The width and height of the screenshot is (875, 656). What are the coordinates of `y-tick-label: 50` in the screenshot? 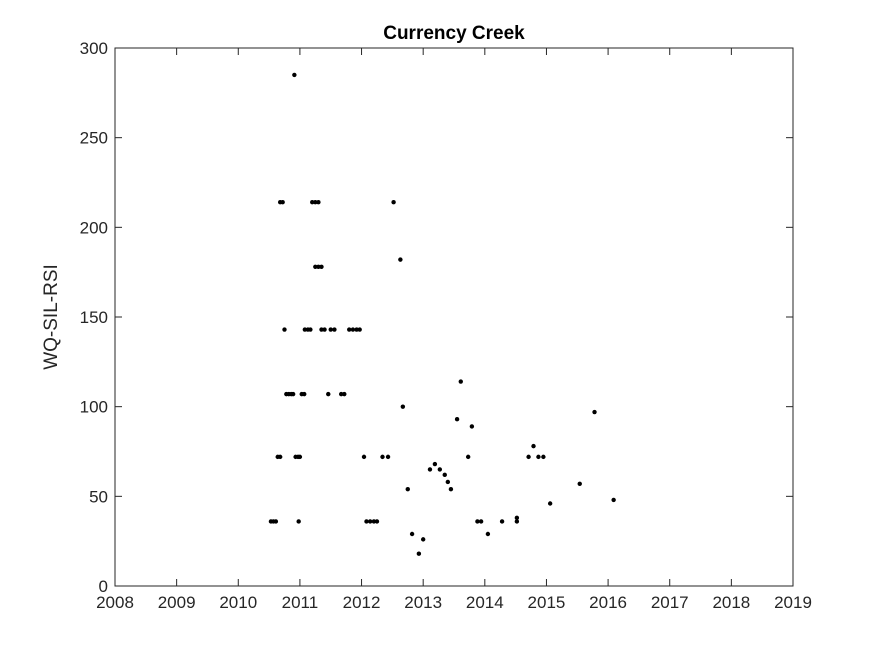 It's located at (98, 496).